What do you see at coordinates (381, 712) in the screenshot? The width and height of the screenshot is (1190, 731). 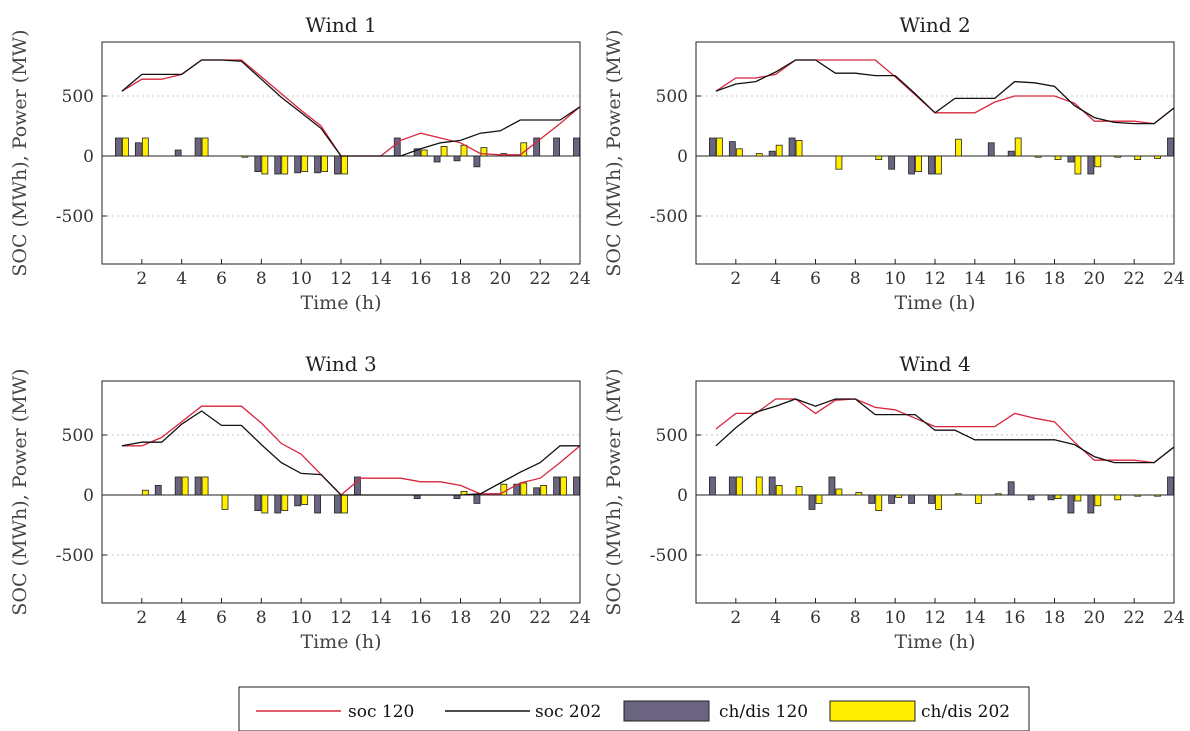 I see `legend-label: soc 120` at bounding box center [381, 712].